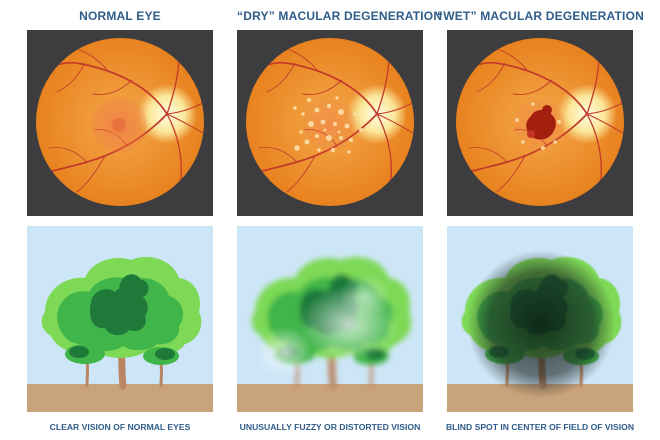 Image resolution: width=660 pixels, height=440 pixels. Describe the element at coordinates (330, 427) in the screenshot. I see `caption-dry: UNUSUALLY FUZZY OR DISTORTED VISION` at that location.